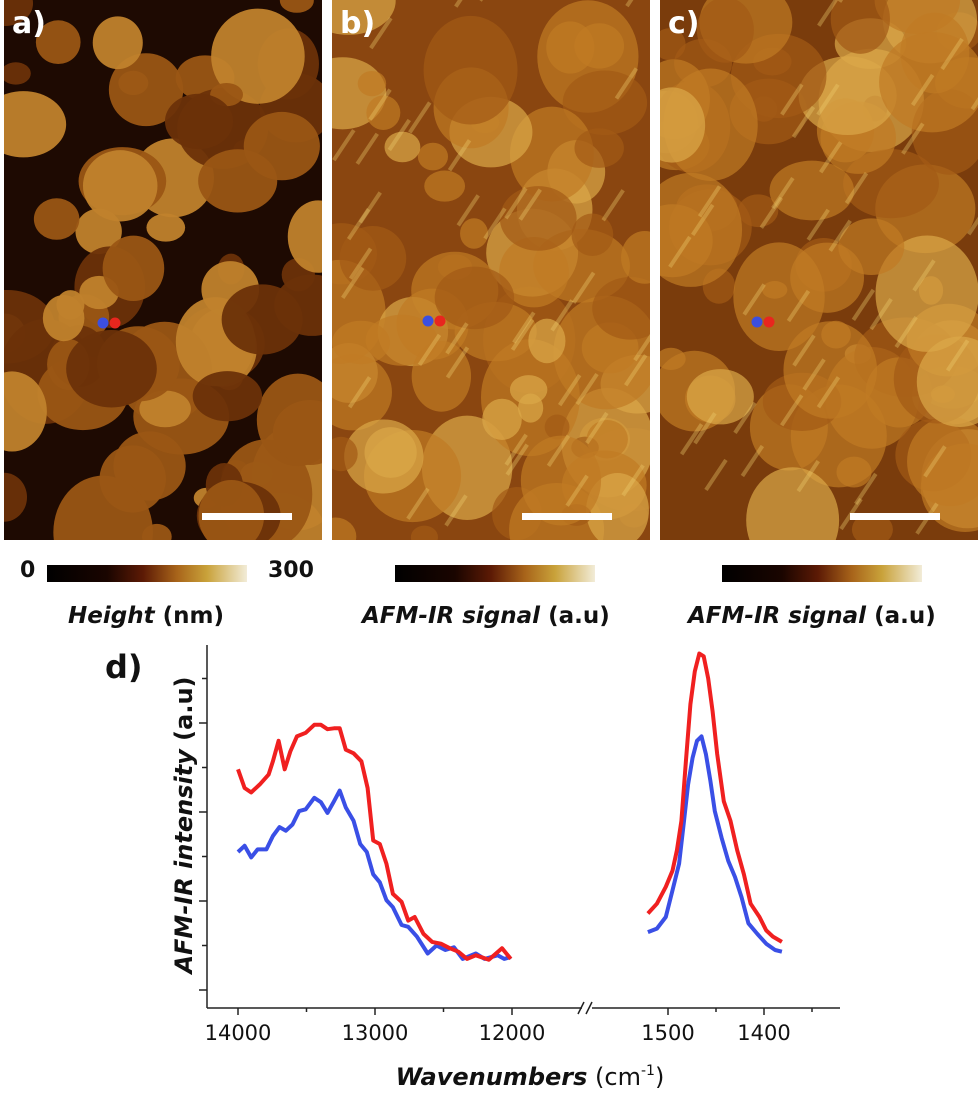  I want to click on scale-bar, so click(247, 516).